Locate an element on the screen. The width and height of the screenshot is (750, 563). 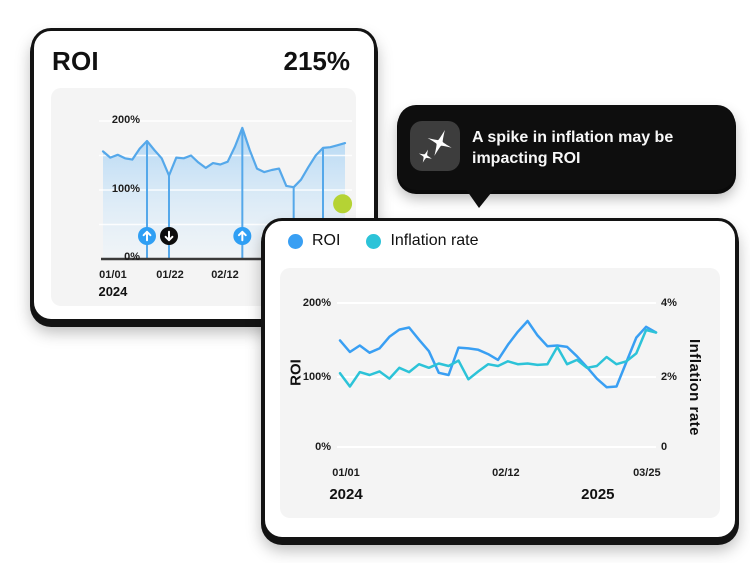
roi-legend-label: ROI is located at coordinates (326, 240).